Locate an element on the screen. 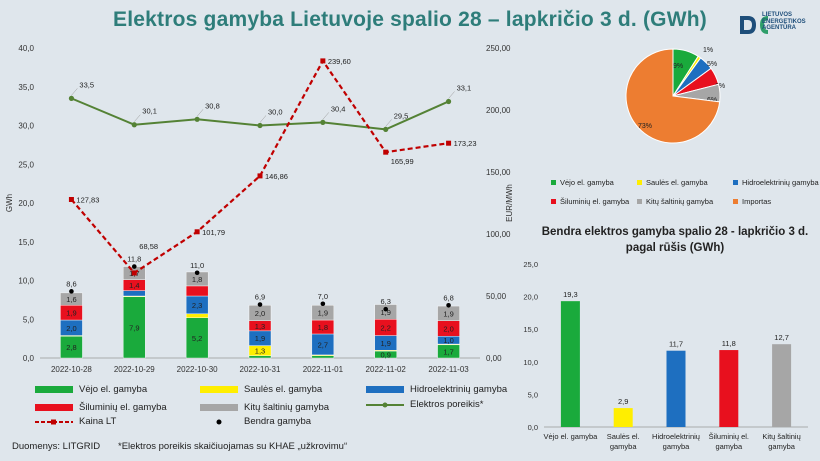  logo-line-2: ENERGETIKOS is located at coordinates (784, 21).